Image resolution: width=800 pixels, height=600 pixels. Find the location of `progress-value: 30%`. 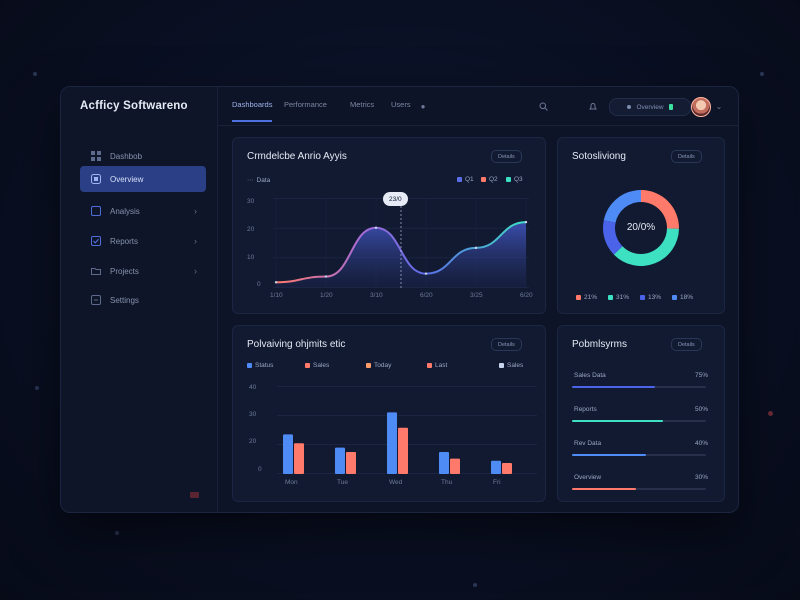

progress-value: 30% is located at coordinates (701, 477).